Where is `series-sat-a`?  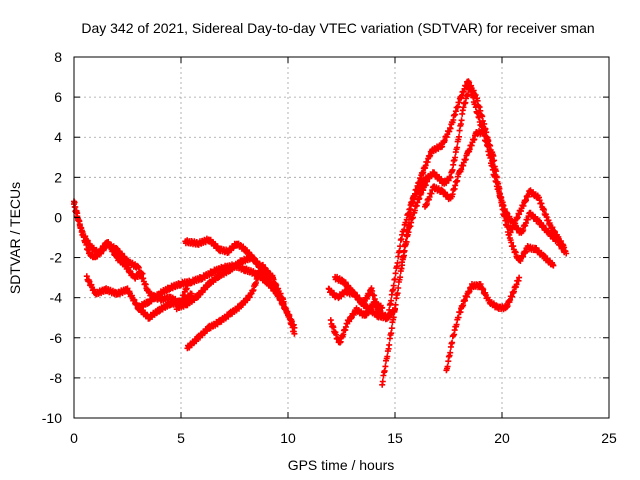 series-sat-a is located at coordinates (133, 252).